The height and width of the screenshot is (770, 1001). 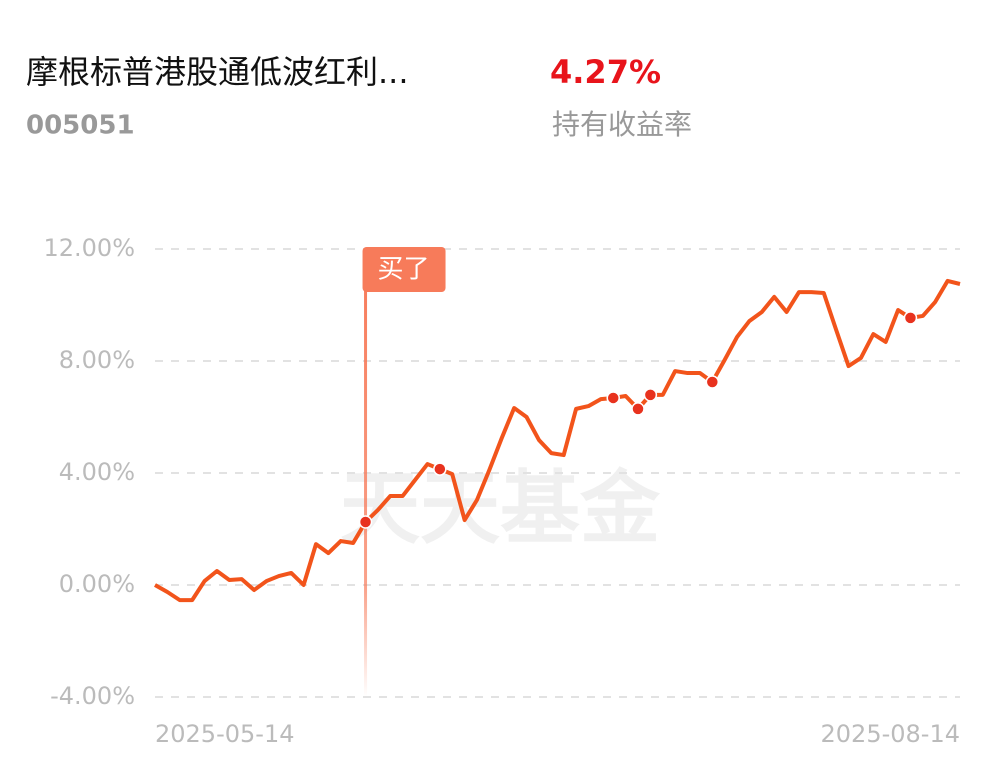 I want to click on y-tick-label: -4.00%, so click(x=92, y=696).